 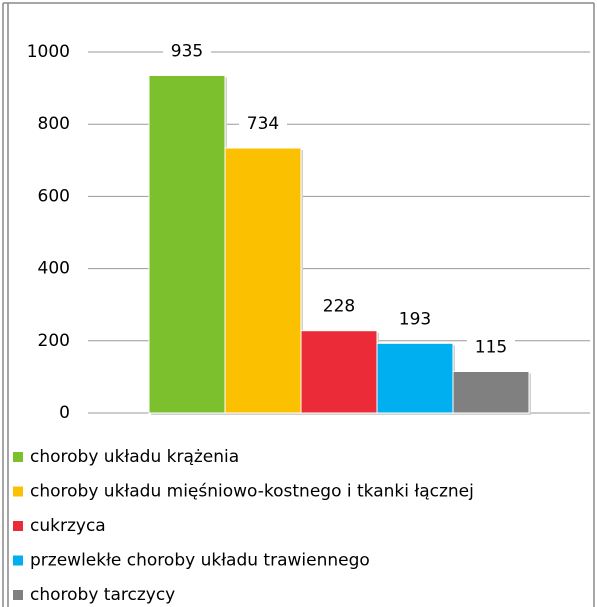 I want to click on y-tick-label: 800, so click(x=54, y=124).